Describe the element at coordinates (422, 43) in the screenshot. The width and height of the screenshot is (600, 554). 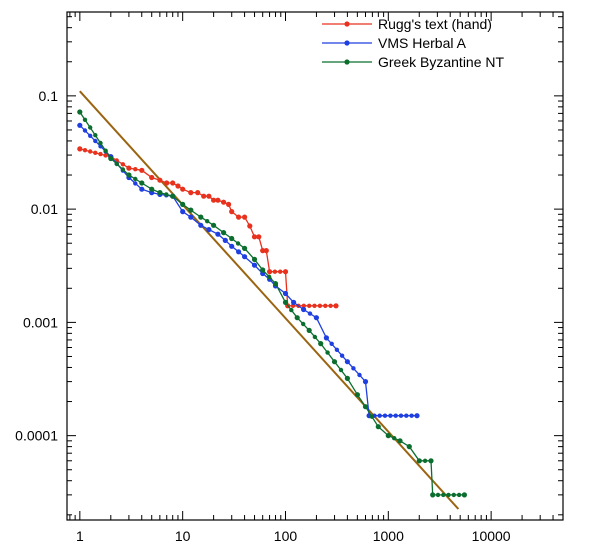
I see `legend-label: VMS Herbal A` at that location.